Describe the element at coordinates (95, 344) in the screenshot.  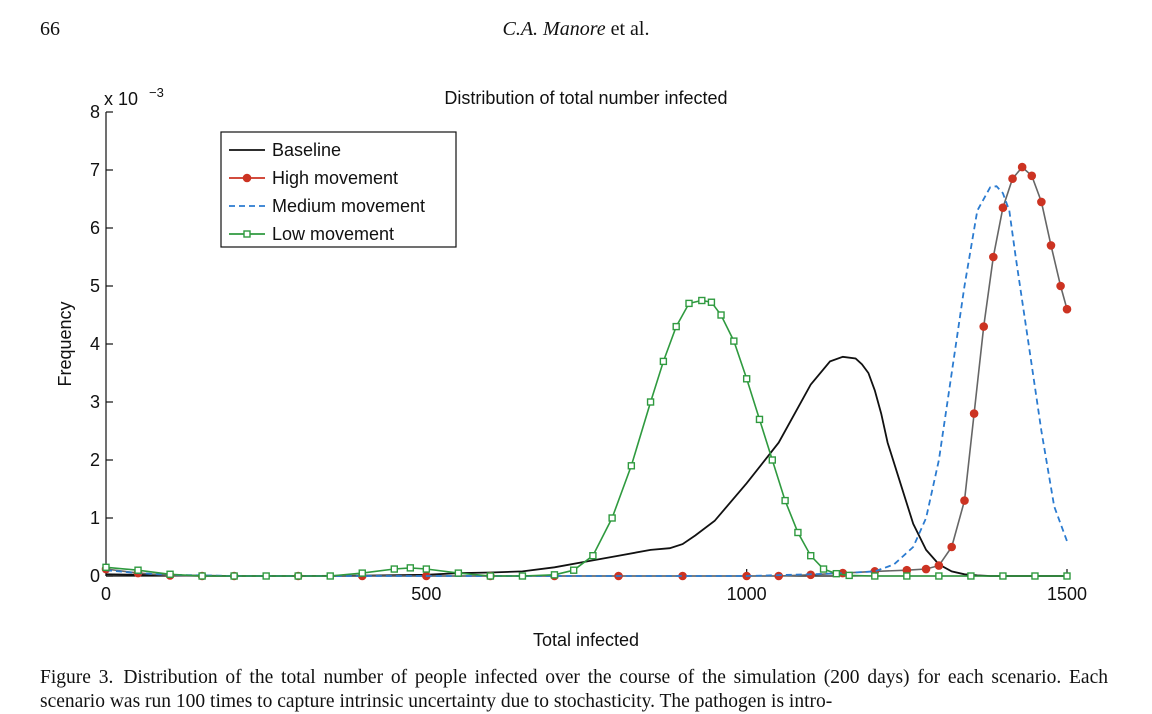
I see `y-tick-label: 4` at that location.